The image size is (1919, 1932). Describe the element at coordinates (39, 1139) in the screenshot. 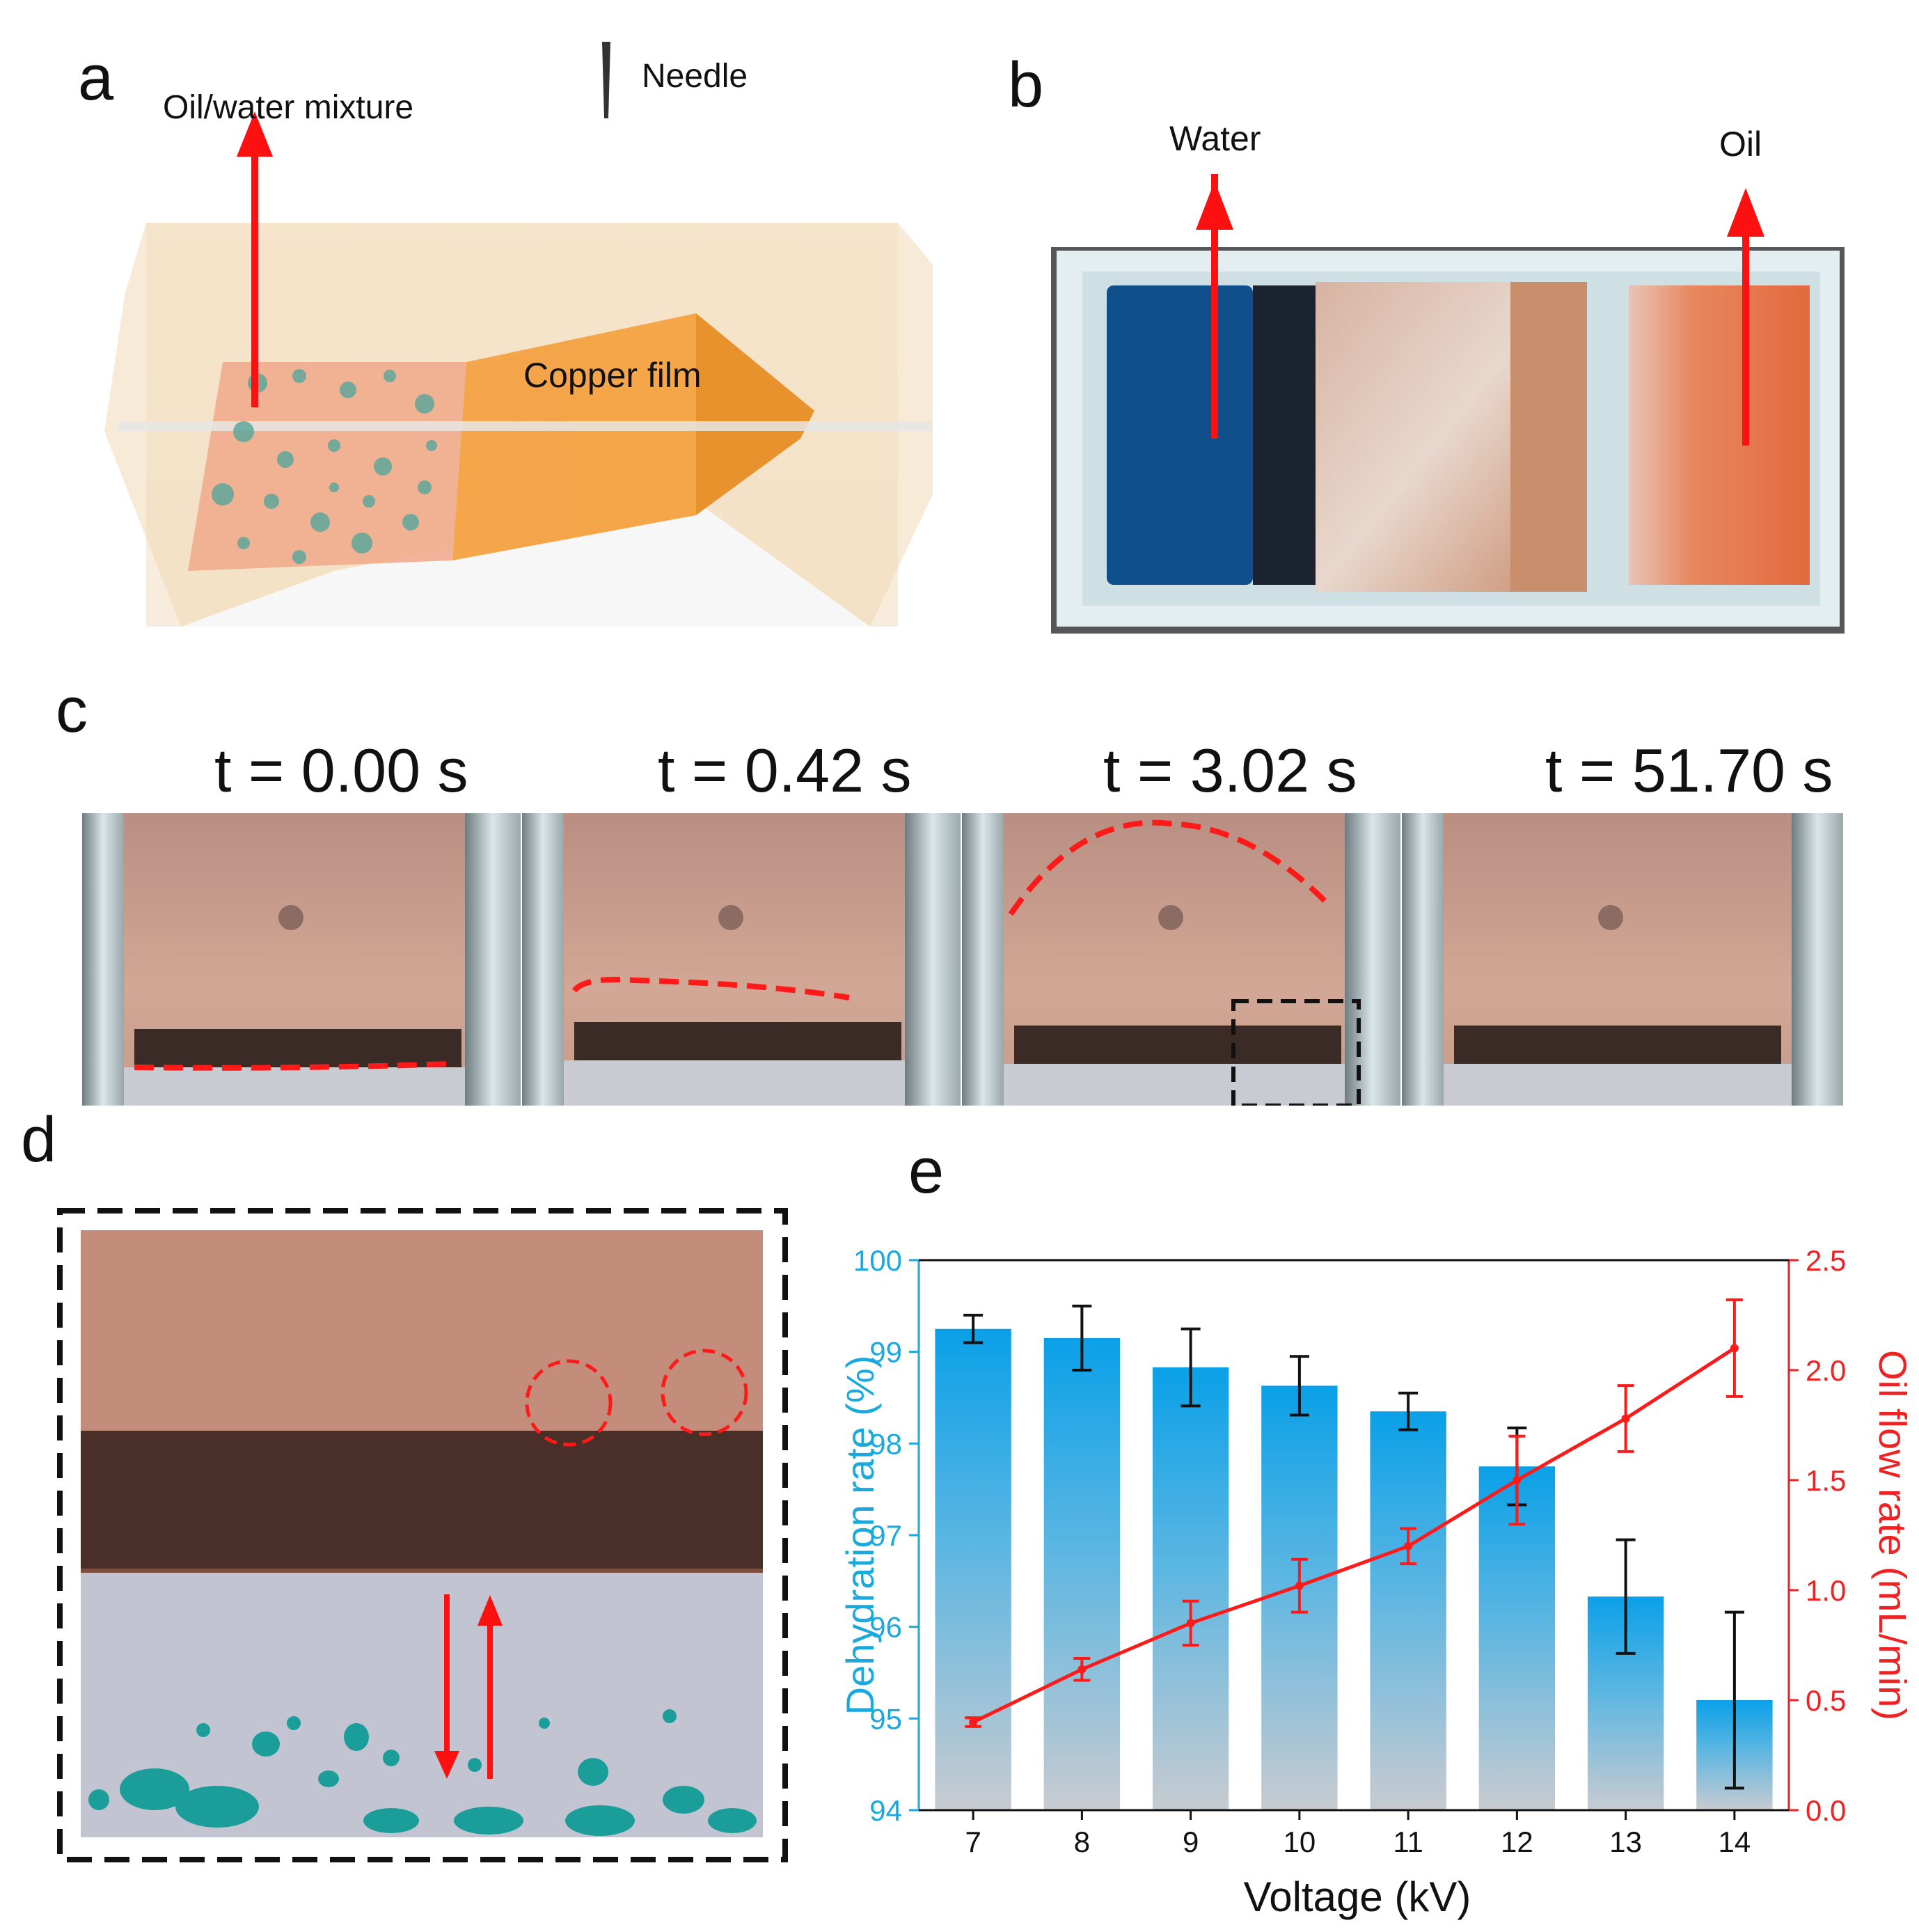

I see `panel-d-letter: d` at that location.